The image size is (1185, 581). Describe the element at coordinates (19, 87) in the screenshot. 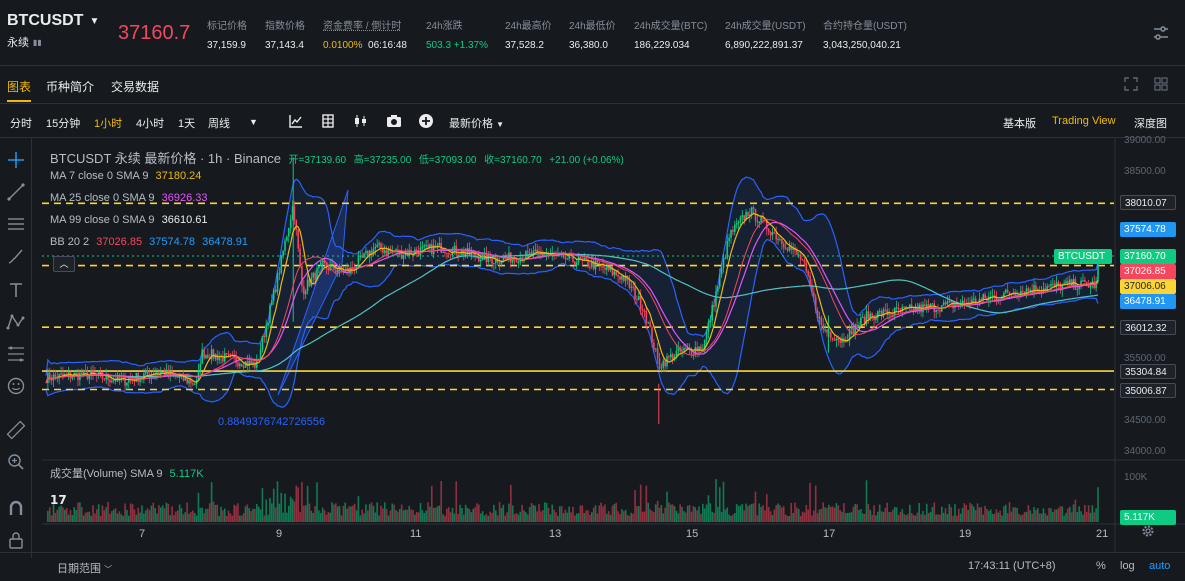

I see `tab-chart: 图表` at that location.